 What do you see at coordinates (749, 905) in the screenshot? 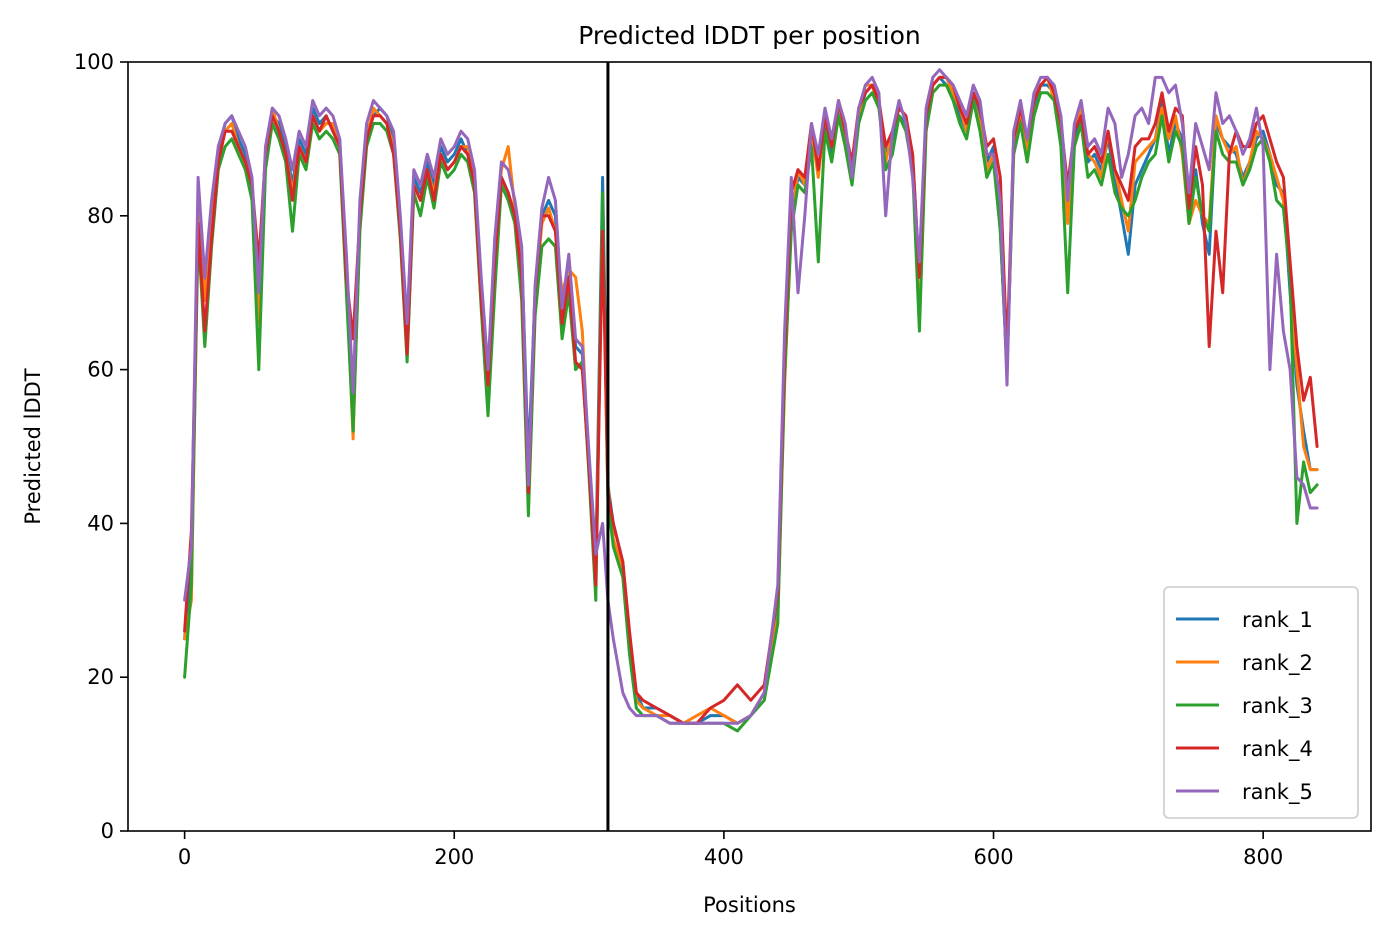
I see `x-axis-label: Positions` at bounding box center [749, 905].